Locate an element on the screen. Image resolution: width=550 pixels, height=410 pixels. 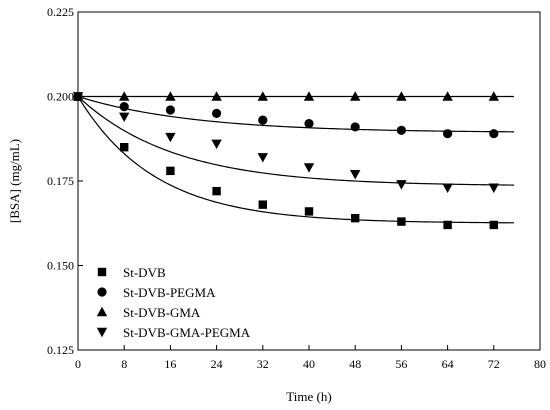
legend-label: St-DVB-PEGMA is located at coordinates (169, 292).